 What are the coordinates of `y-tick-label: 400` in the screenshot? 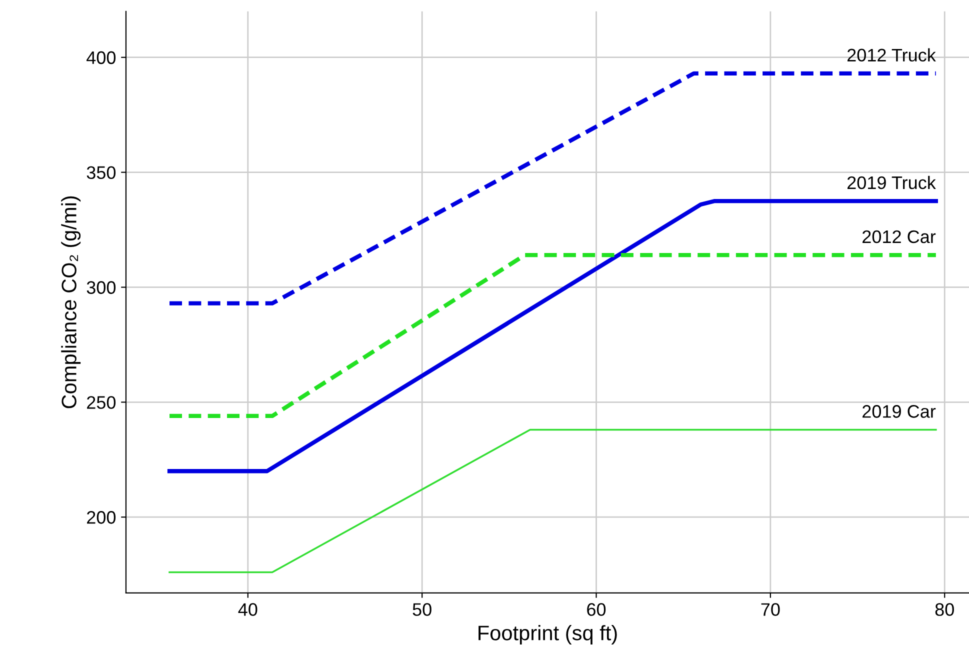 It's located at (101, 57).